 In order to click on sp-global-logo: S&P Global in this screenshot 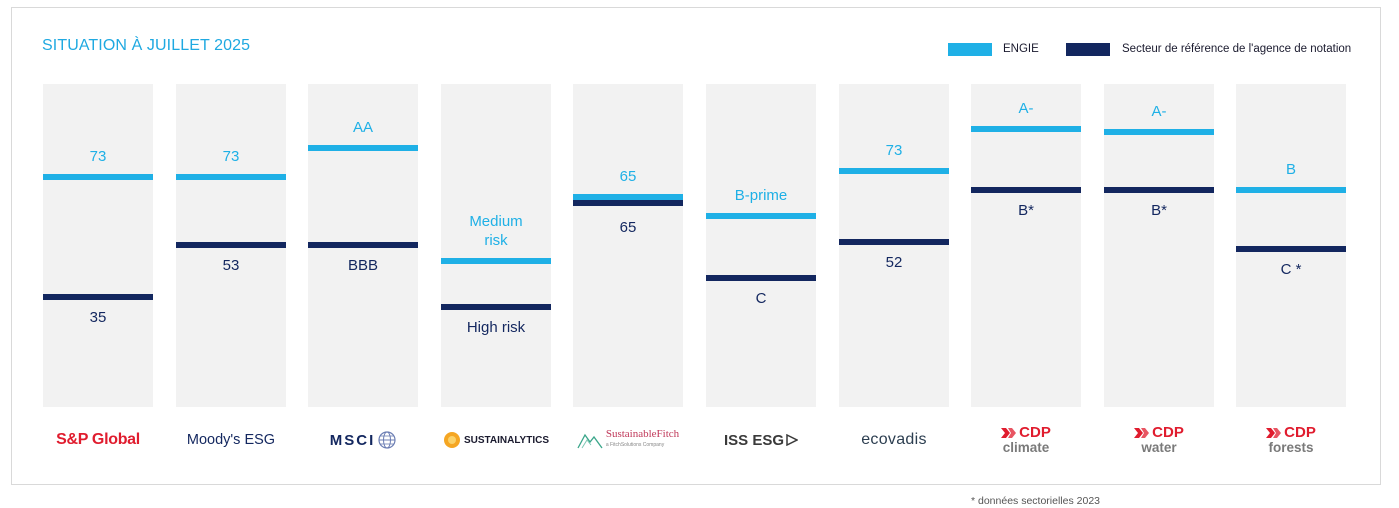, I will do `click(98, 440)`.